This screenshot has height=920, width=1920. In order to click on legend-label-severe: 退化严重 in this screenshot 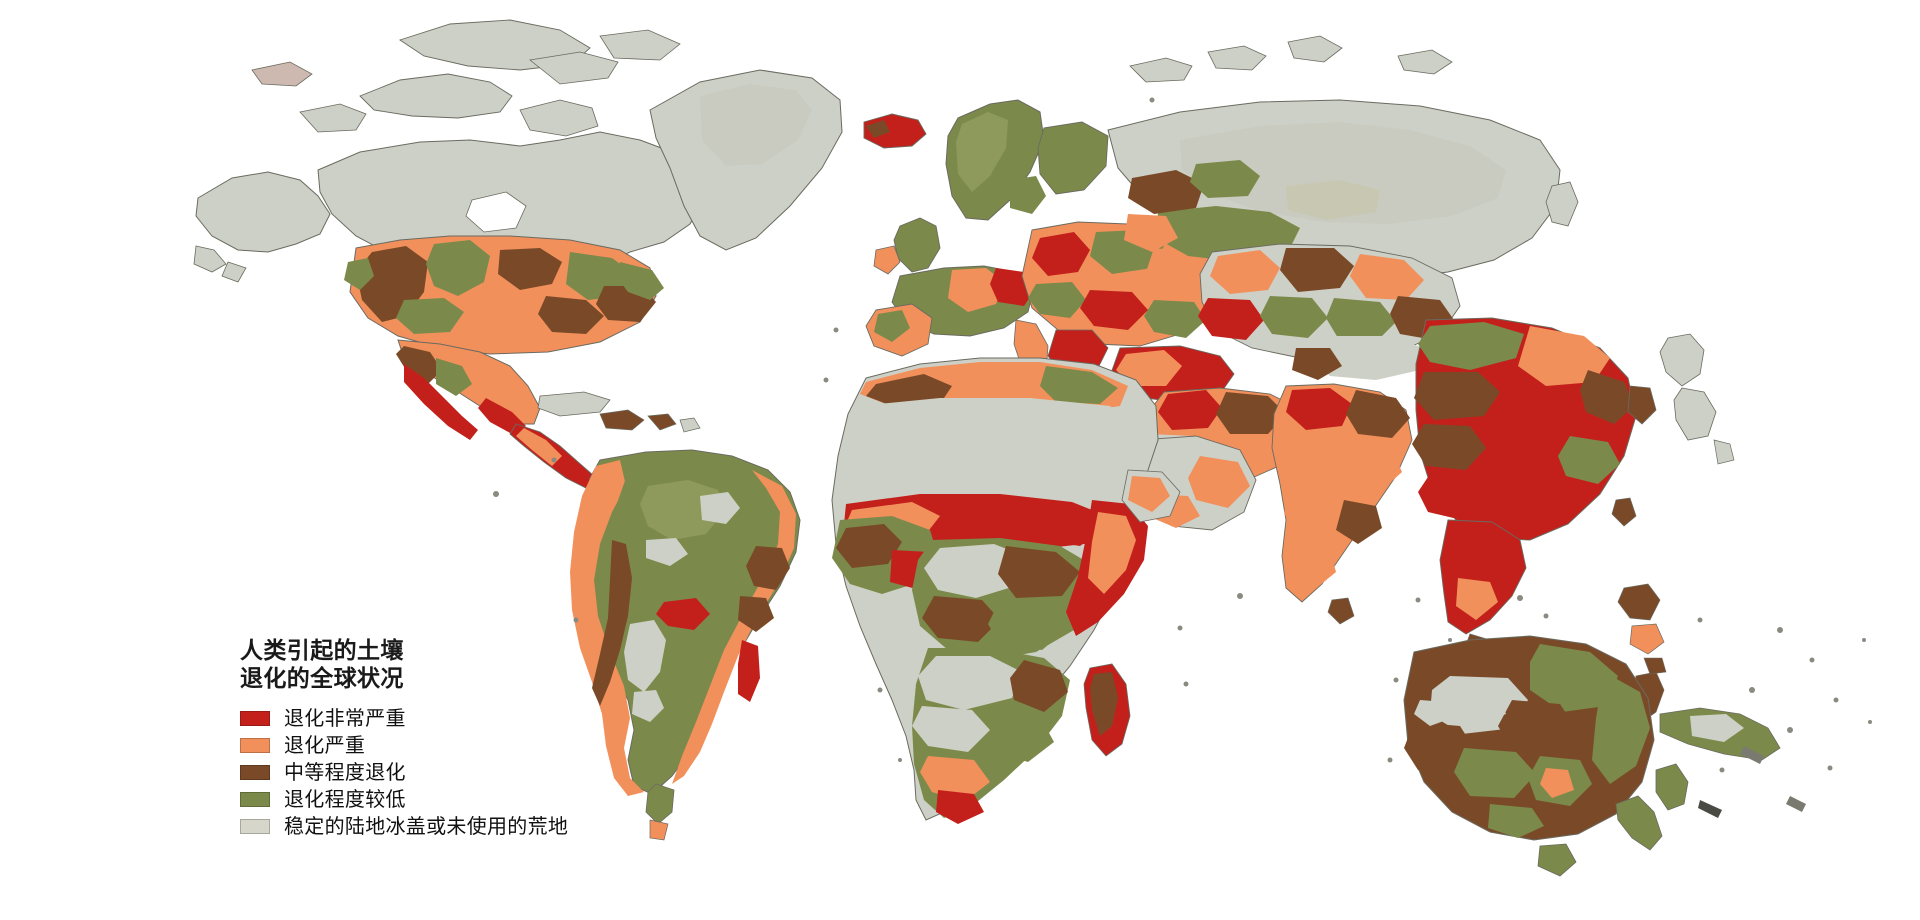, I will do `click(325, 745)`.